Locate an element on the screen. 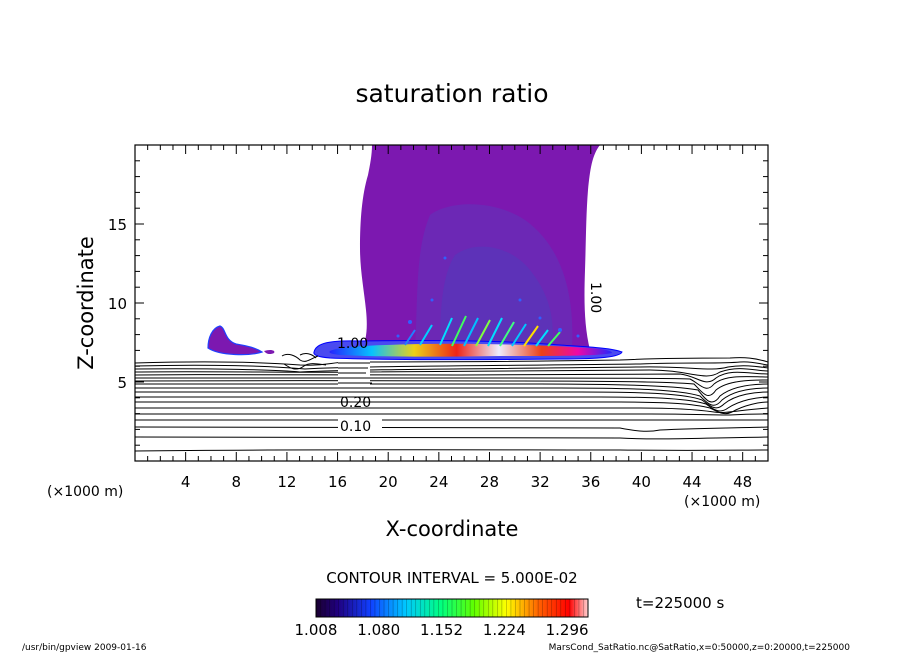 This screenshot has height=654, width=904. x-tick-label: 16 is located at coordinates (337, 482).